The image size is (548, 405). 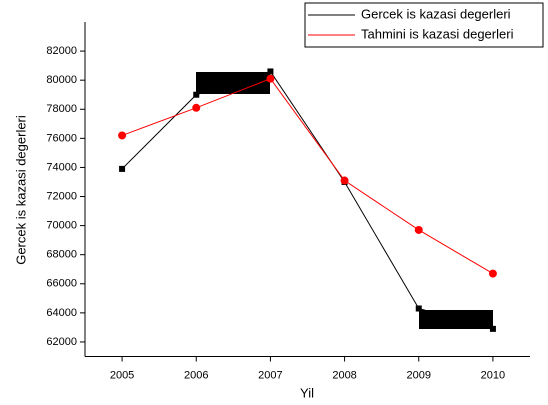 What do you see at coordinates (493, 375) in the screenshot?
I see `x-tick-label: 2010` at bounding box center [493, 375].